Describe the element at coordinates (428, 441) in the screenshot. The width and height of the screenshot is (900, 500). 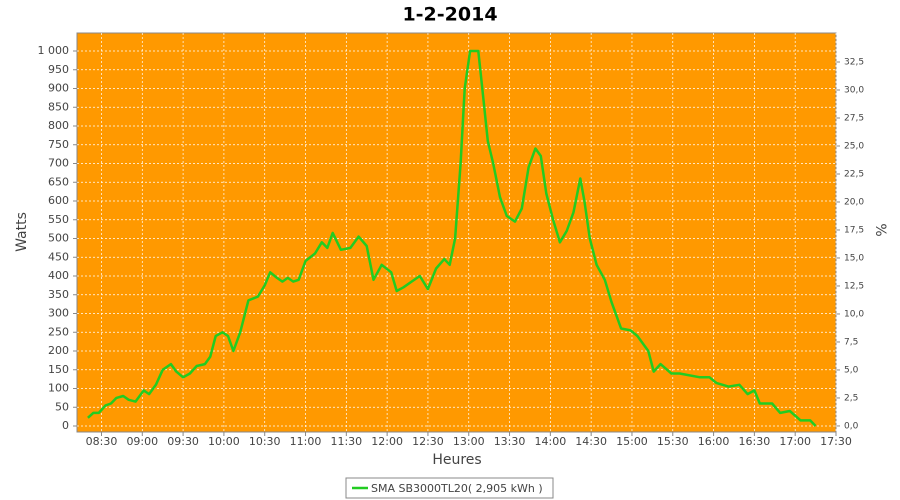
I see `x-tick-label: 12:30` at that location.